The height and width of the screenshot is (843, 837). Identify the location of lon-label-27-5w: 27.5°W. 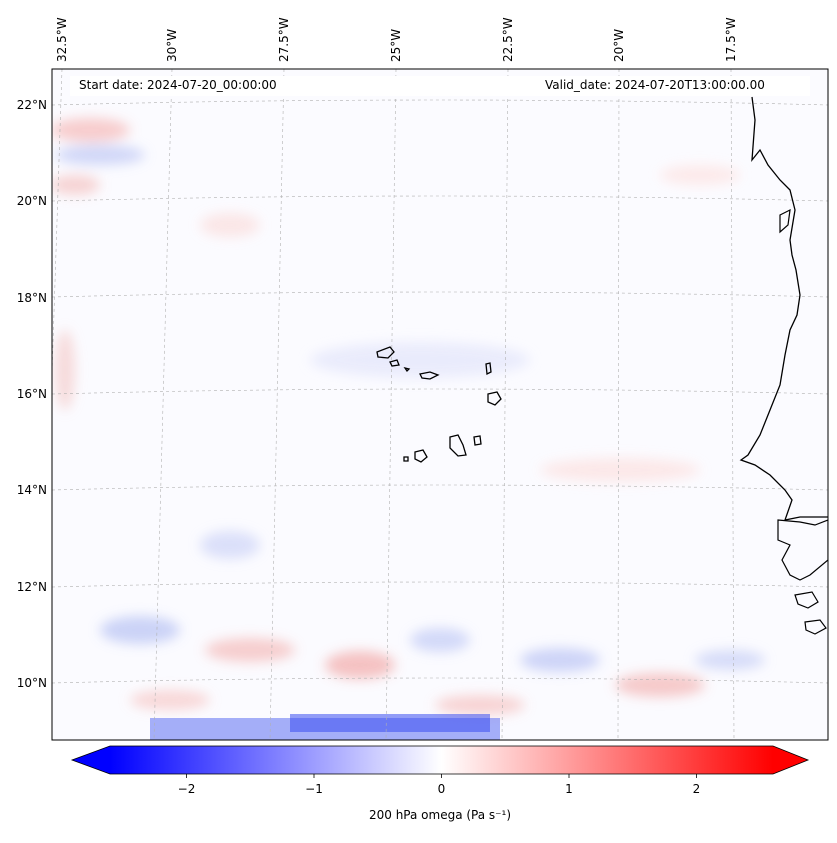
(284, 39).